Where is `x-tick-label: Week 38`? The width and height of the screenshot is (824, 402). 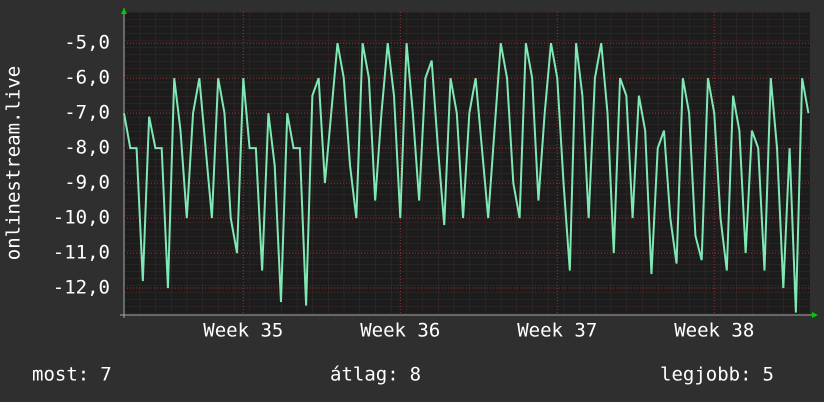 x-tick-label: Week 38 is located at coordinates (714, 331).